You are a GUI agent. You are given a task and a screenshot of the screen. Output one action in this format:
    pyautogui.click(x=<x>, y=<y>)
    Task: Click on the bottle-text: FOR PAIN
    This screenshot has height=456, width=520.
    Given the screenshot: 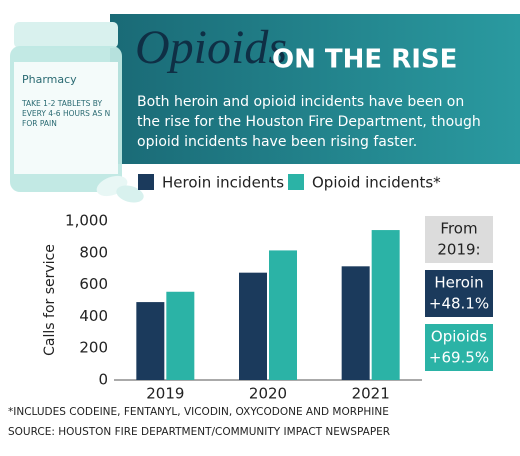 What is the action you would take?
    pyautogui.click(x=39, y=123)
    